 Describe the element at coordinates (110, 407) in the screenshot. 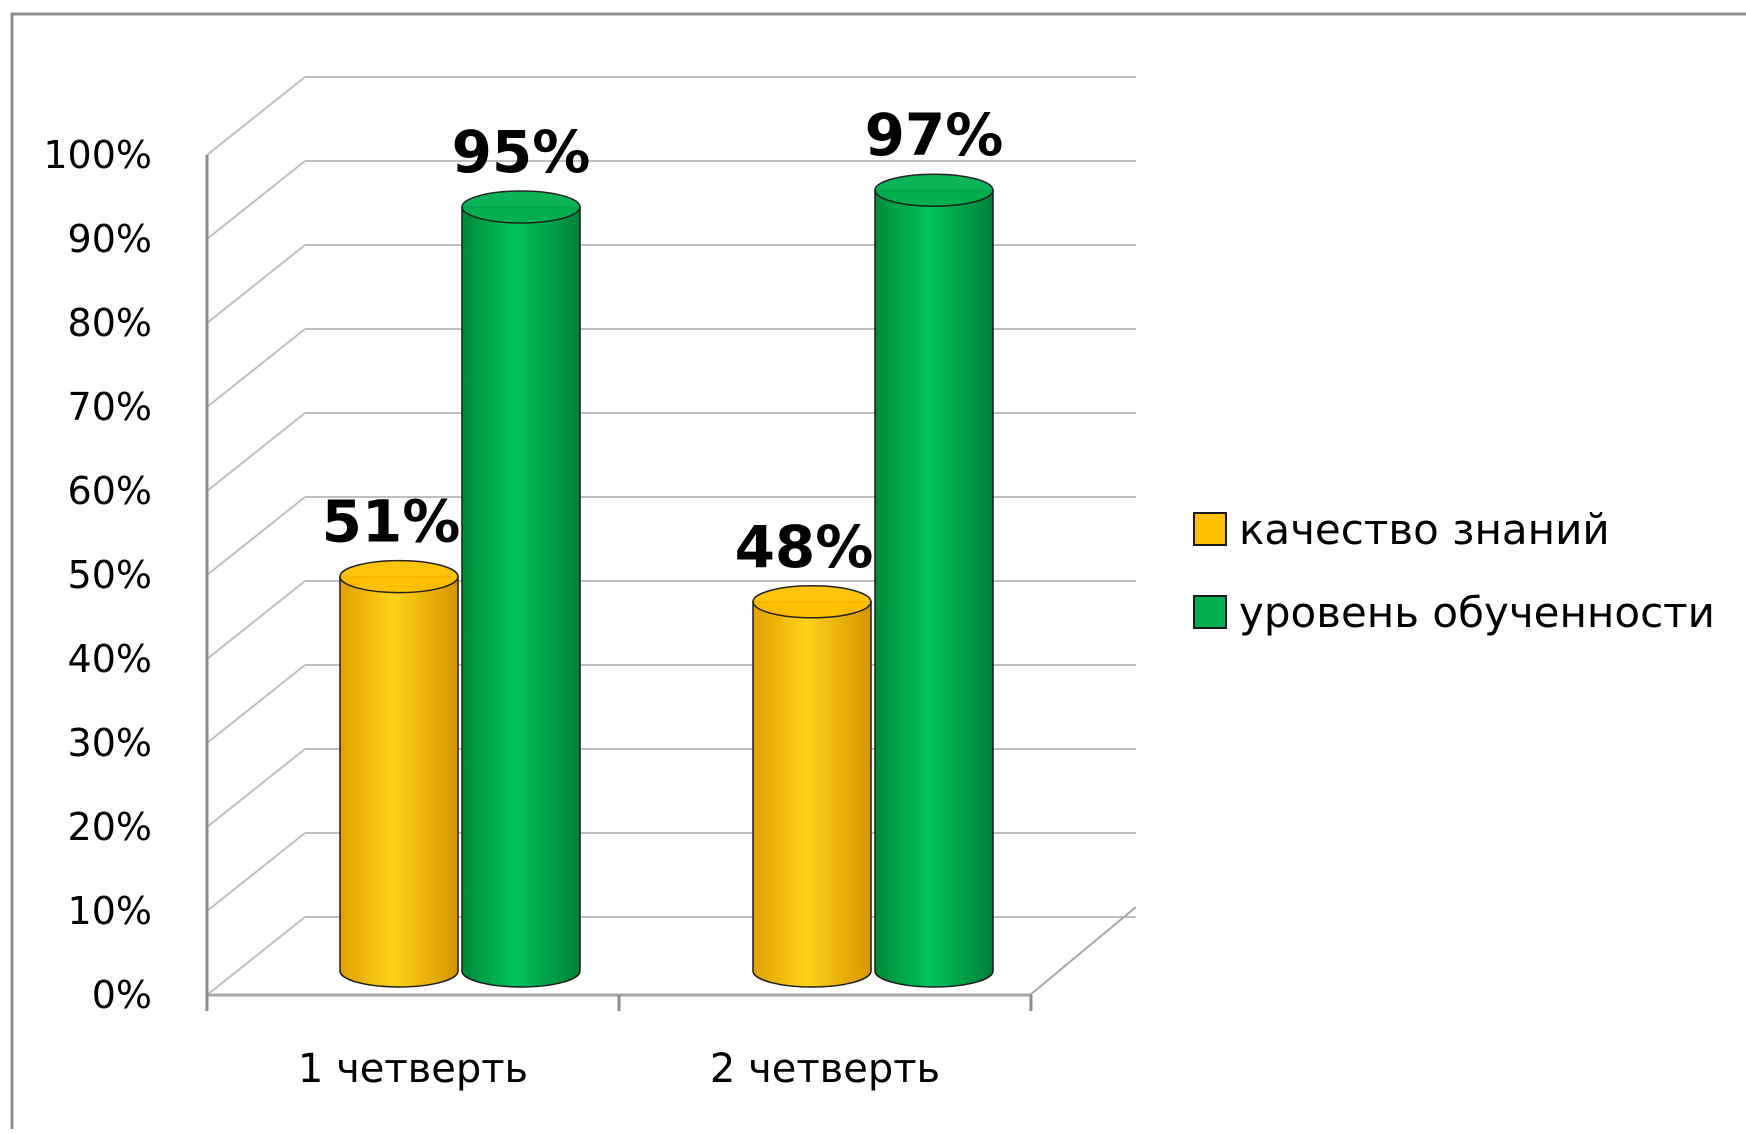

I see `y-tick-label: 70%` at that location.